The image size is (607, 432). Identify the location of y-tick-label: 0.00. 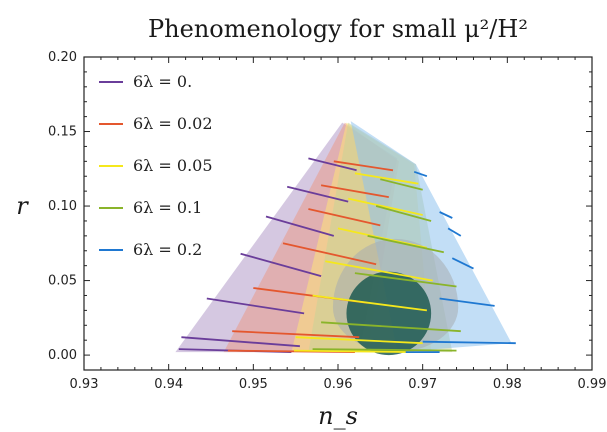
(62, 355).